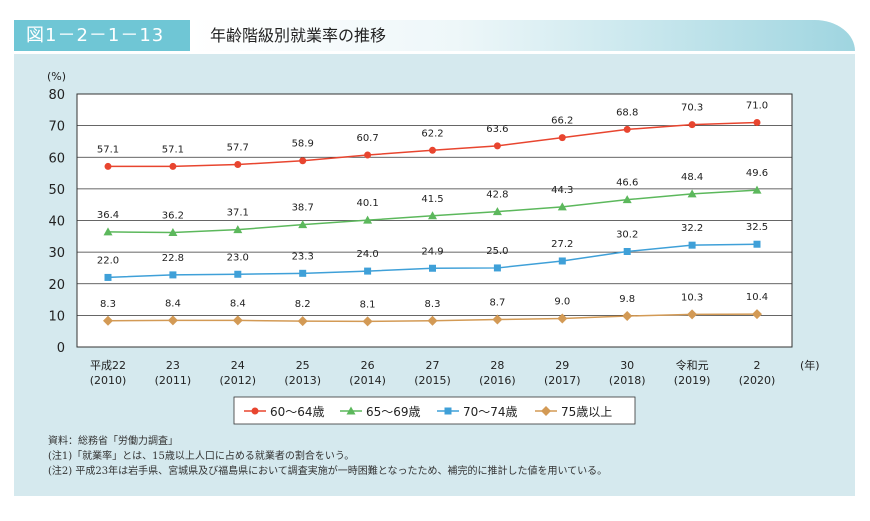 The image size is (870, 521). I want to click on legend-label: 60～64歳, so click(297, 412).